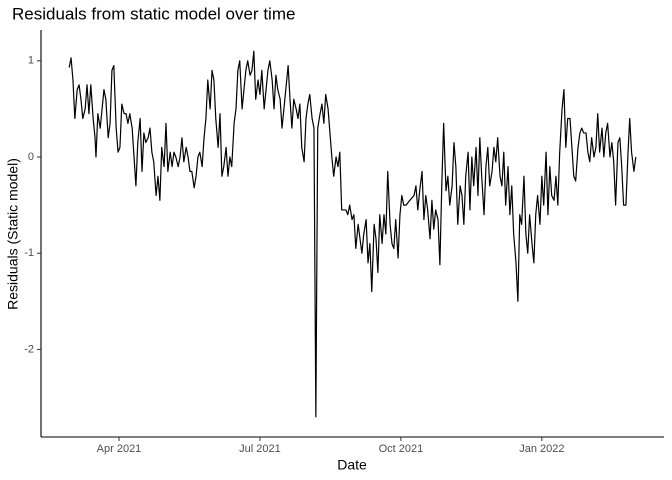 Image resolution: width=672 pixels, height=480 pixels. What do you see at coordinates (541, 449) in the screenshot?
I see `x-tick-label: Jan 2022` at bounding box center [541, 449].